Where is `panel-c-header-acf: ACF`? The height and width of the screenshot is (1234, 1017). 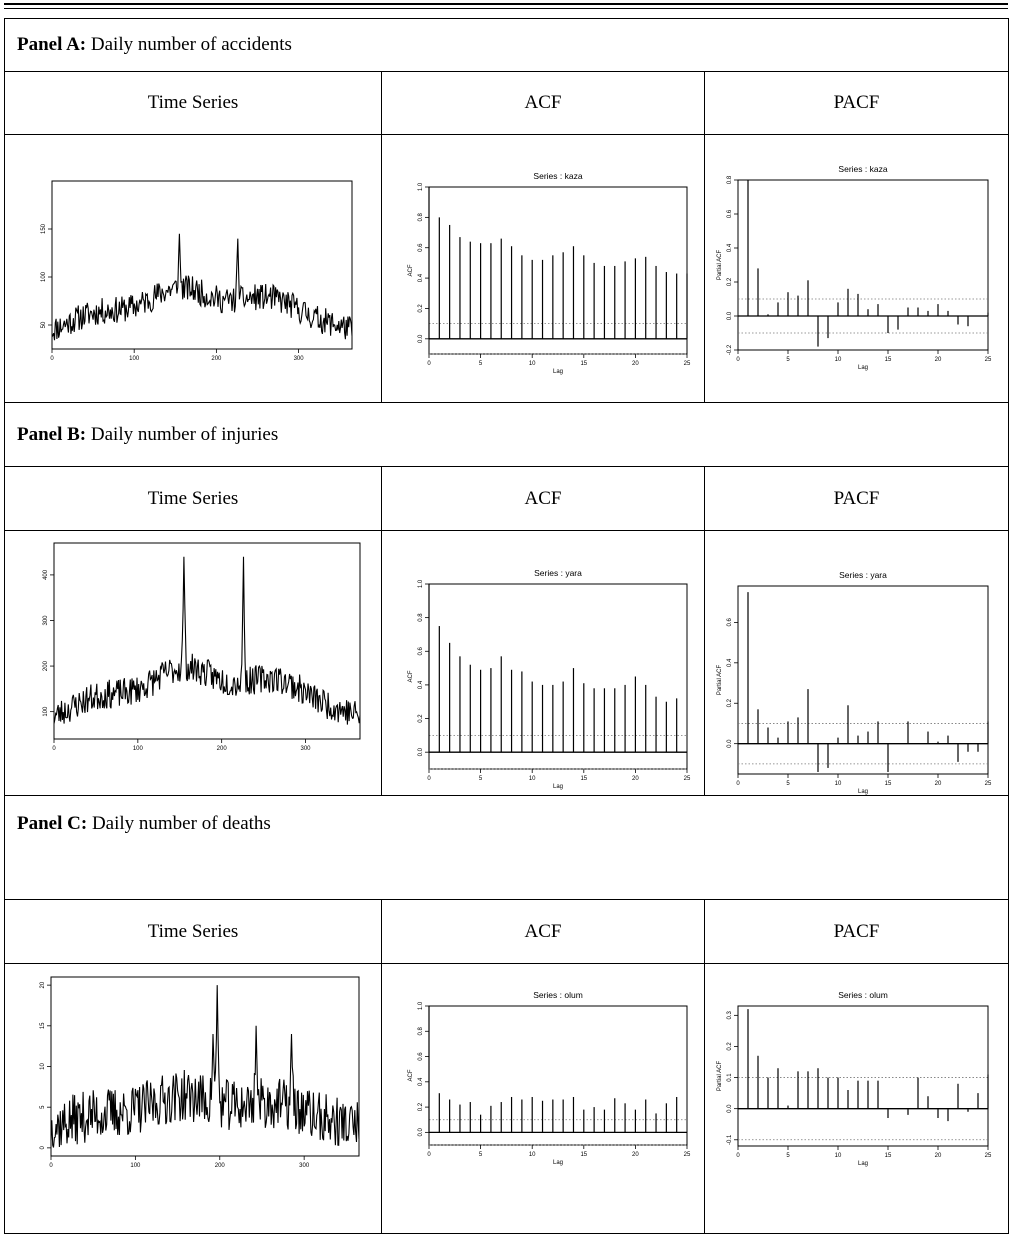 panel-c-header-acf: ACF is located at coordinates (543, 931).